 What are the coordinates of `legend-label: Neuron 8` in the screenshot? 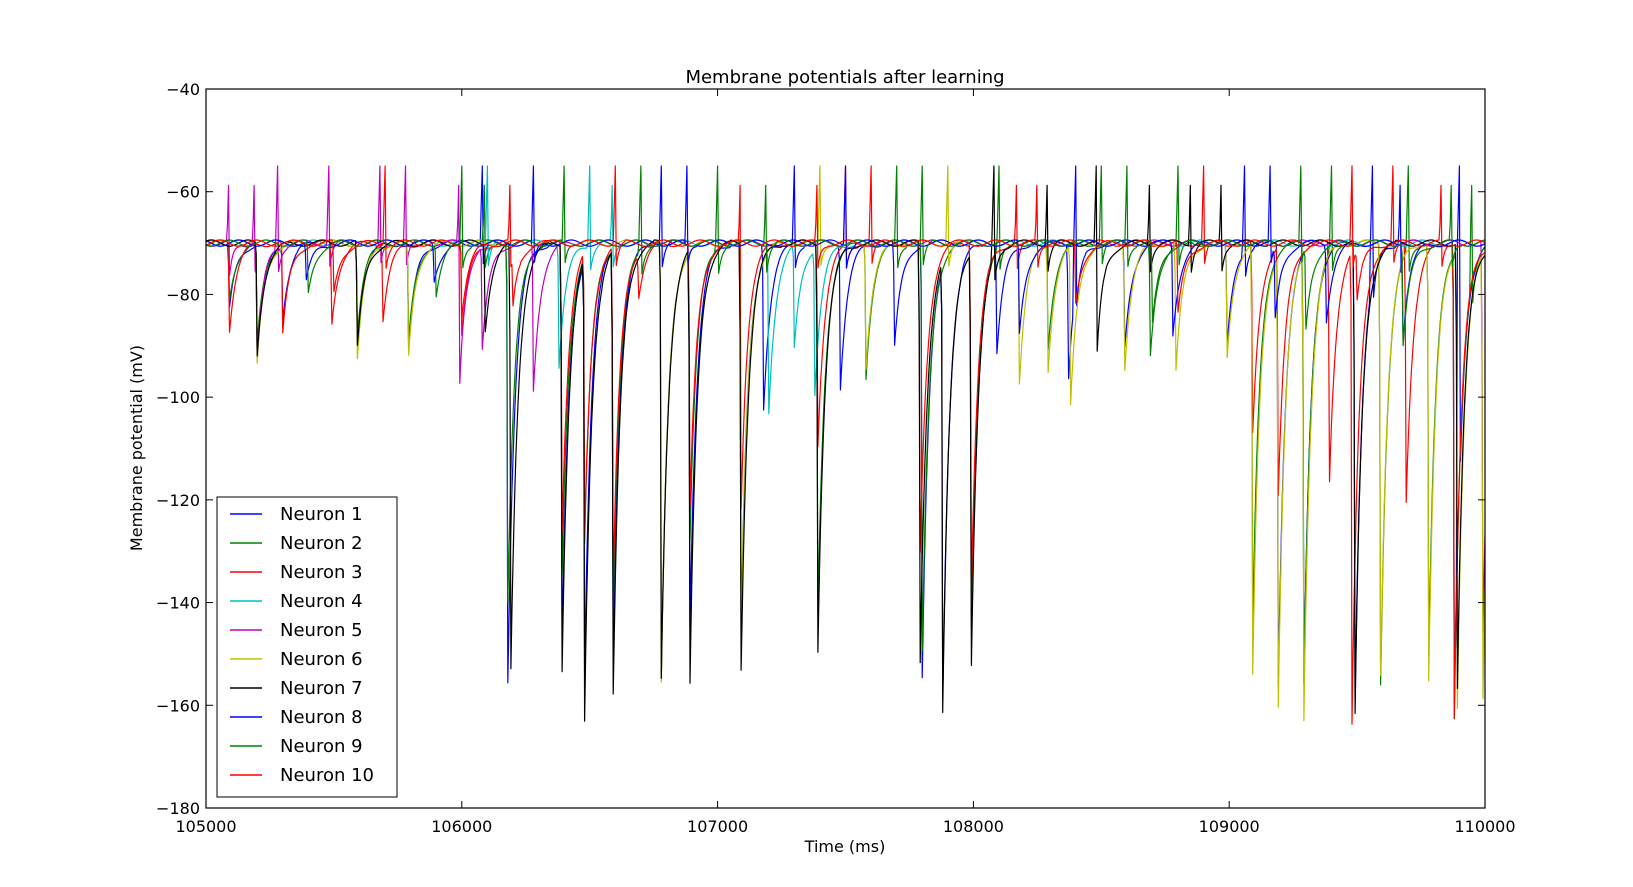 It's located at (321, 717).